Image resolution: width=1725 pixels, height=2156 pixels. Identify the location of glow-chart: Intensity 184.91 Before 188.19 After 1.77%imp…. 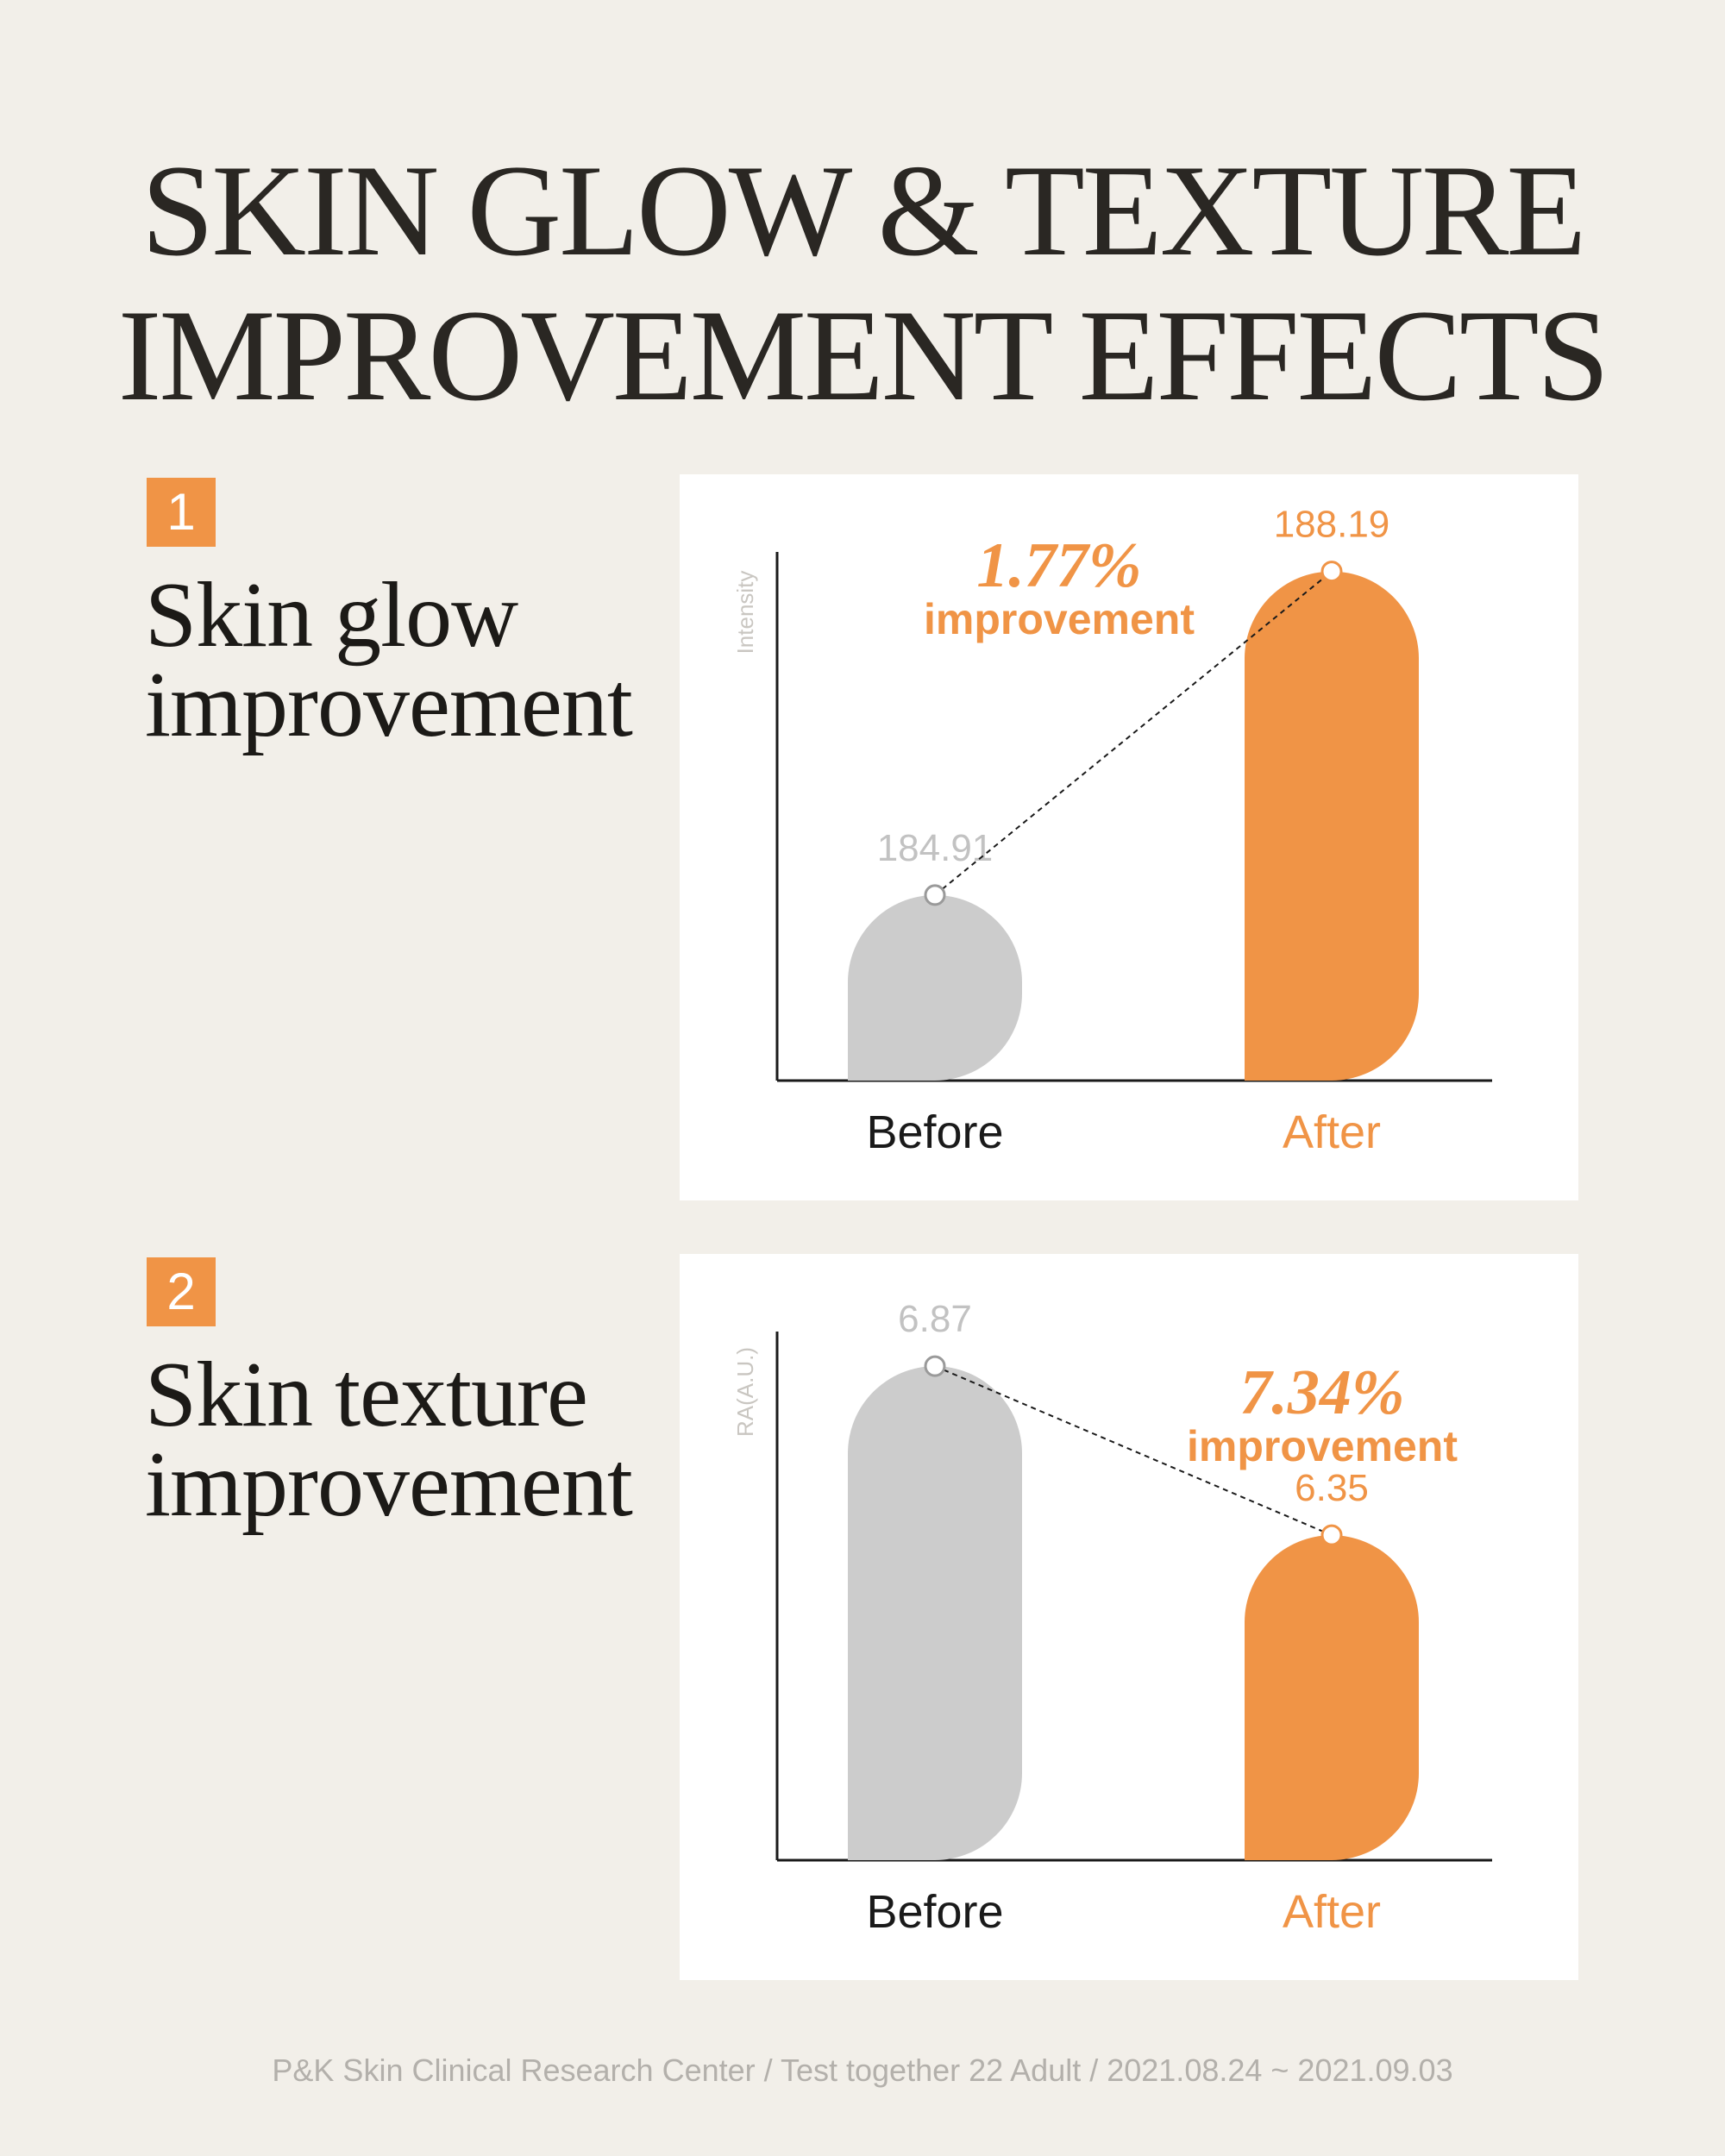
(1112, 831).